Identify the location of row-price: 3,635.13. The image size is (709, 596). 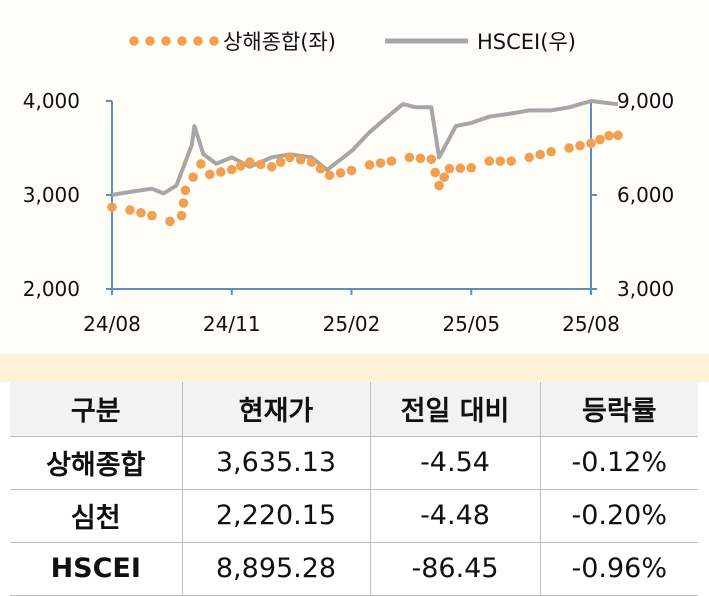
(276, 462).